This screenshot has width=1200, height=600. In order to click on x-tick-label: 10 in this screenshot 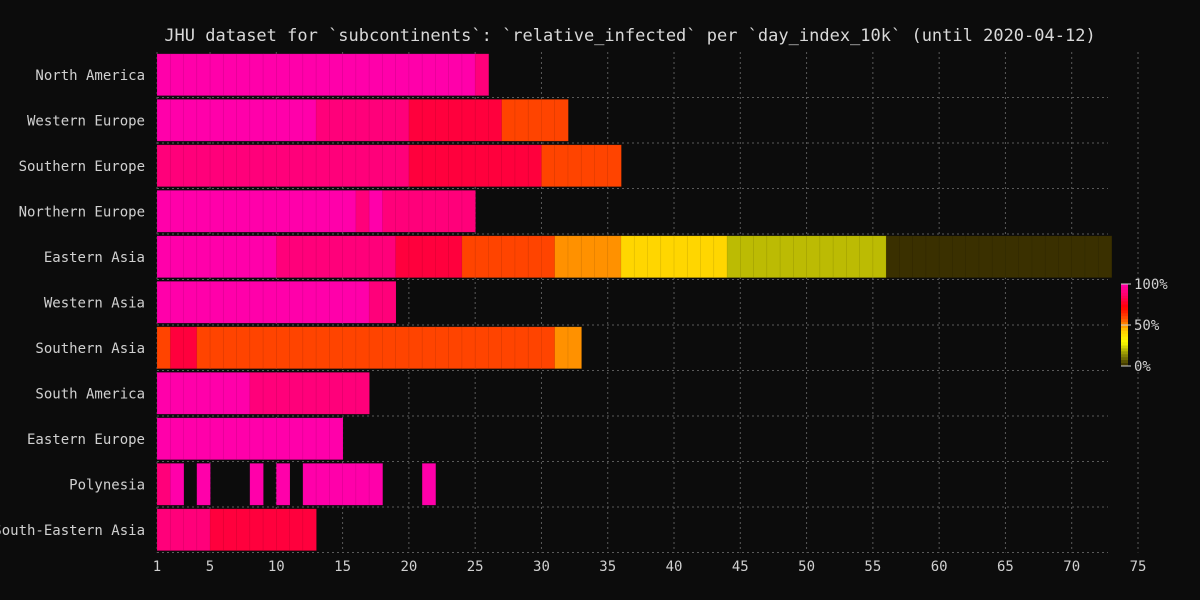, I will do `click(276, 567)`.